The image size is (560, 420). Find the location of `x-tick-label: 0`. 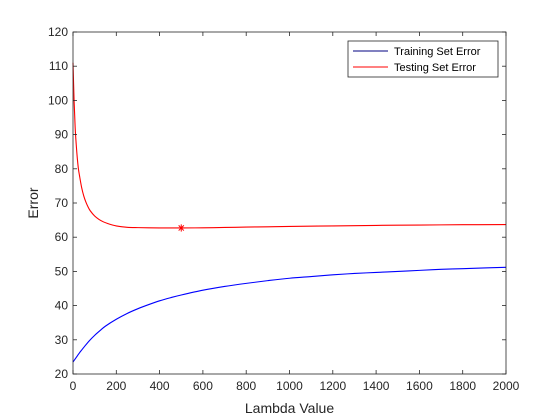

x-tick-label: 0 is located at coordinates (73, 386).